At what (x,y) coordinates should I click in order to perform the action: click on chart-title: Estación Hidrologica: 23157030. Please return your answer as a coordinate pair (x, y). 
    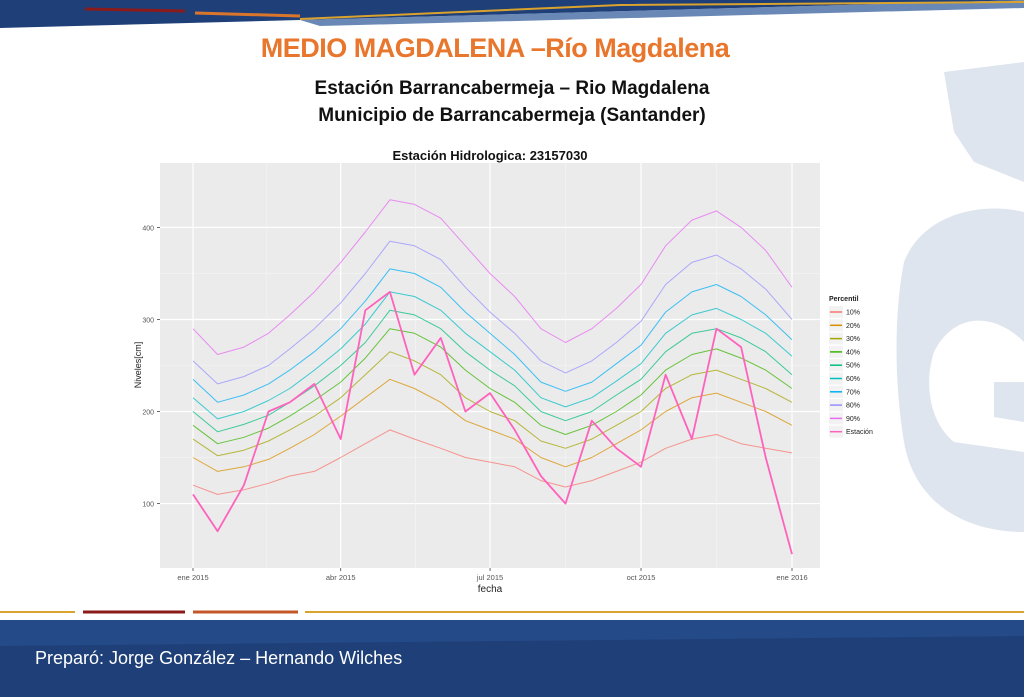
    Looking at the image, I should click on (489, 155).